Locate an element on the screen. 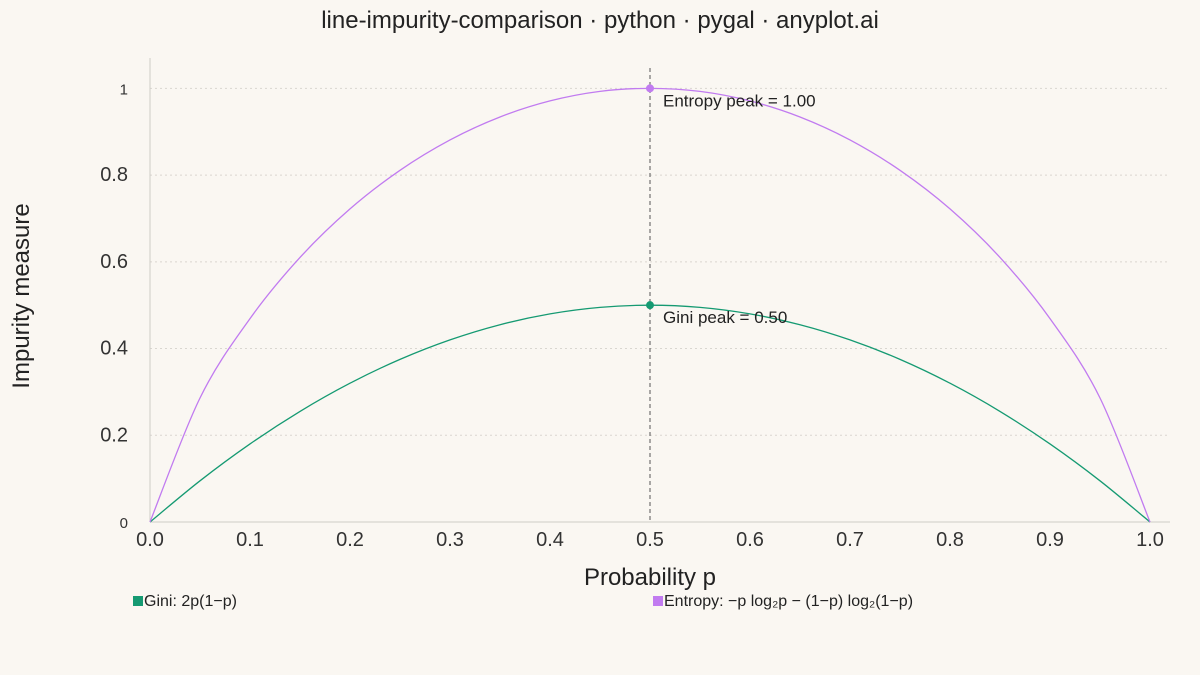 The height and width of the screenshot is (675, 1200). legend-label-gini: Gini: 2p(1−p) is located at coordinates (190, 601).